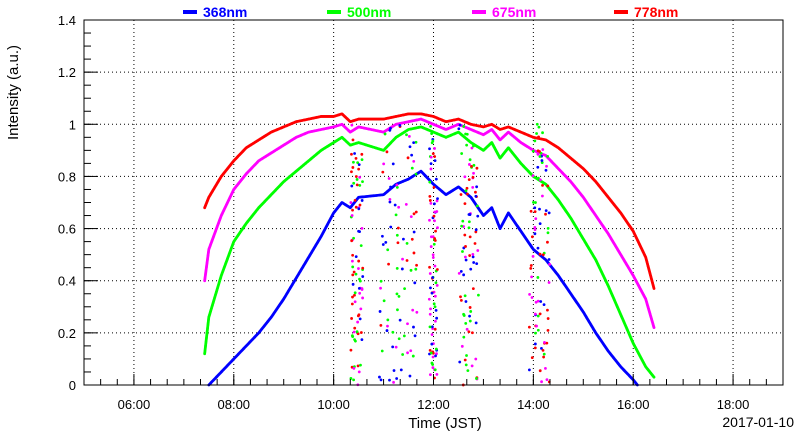 This screenshot has height=434, width=800. Describe the element at coordinates (67, 333) in the screenshot. I see `y-tick-label: 0.2` at that location.